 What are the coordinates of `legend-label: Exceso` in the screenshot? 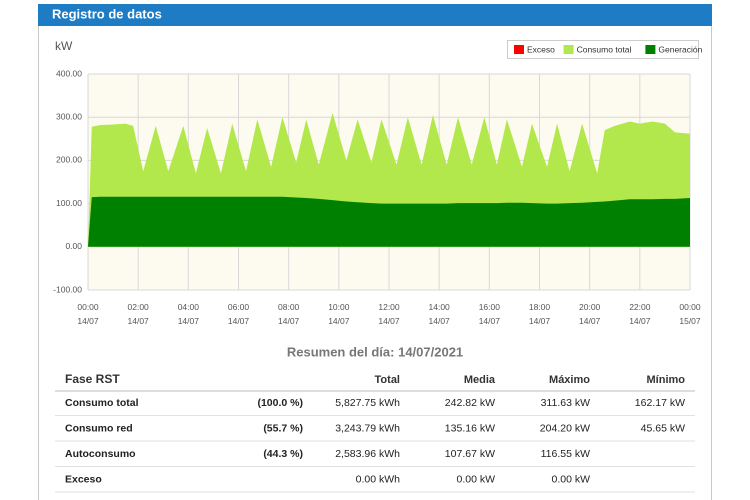 It's located at (541, 49).